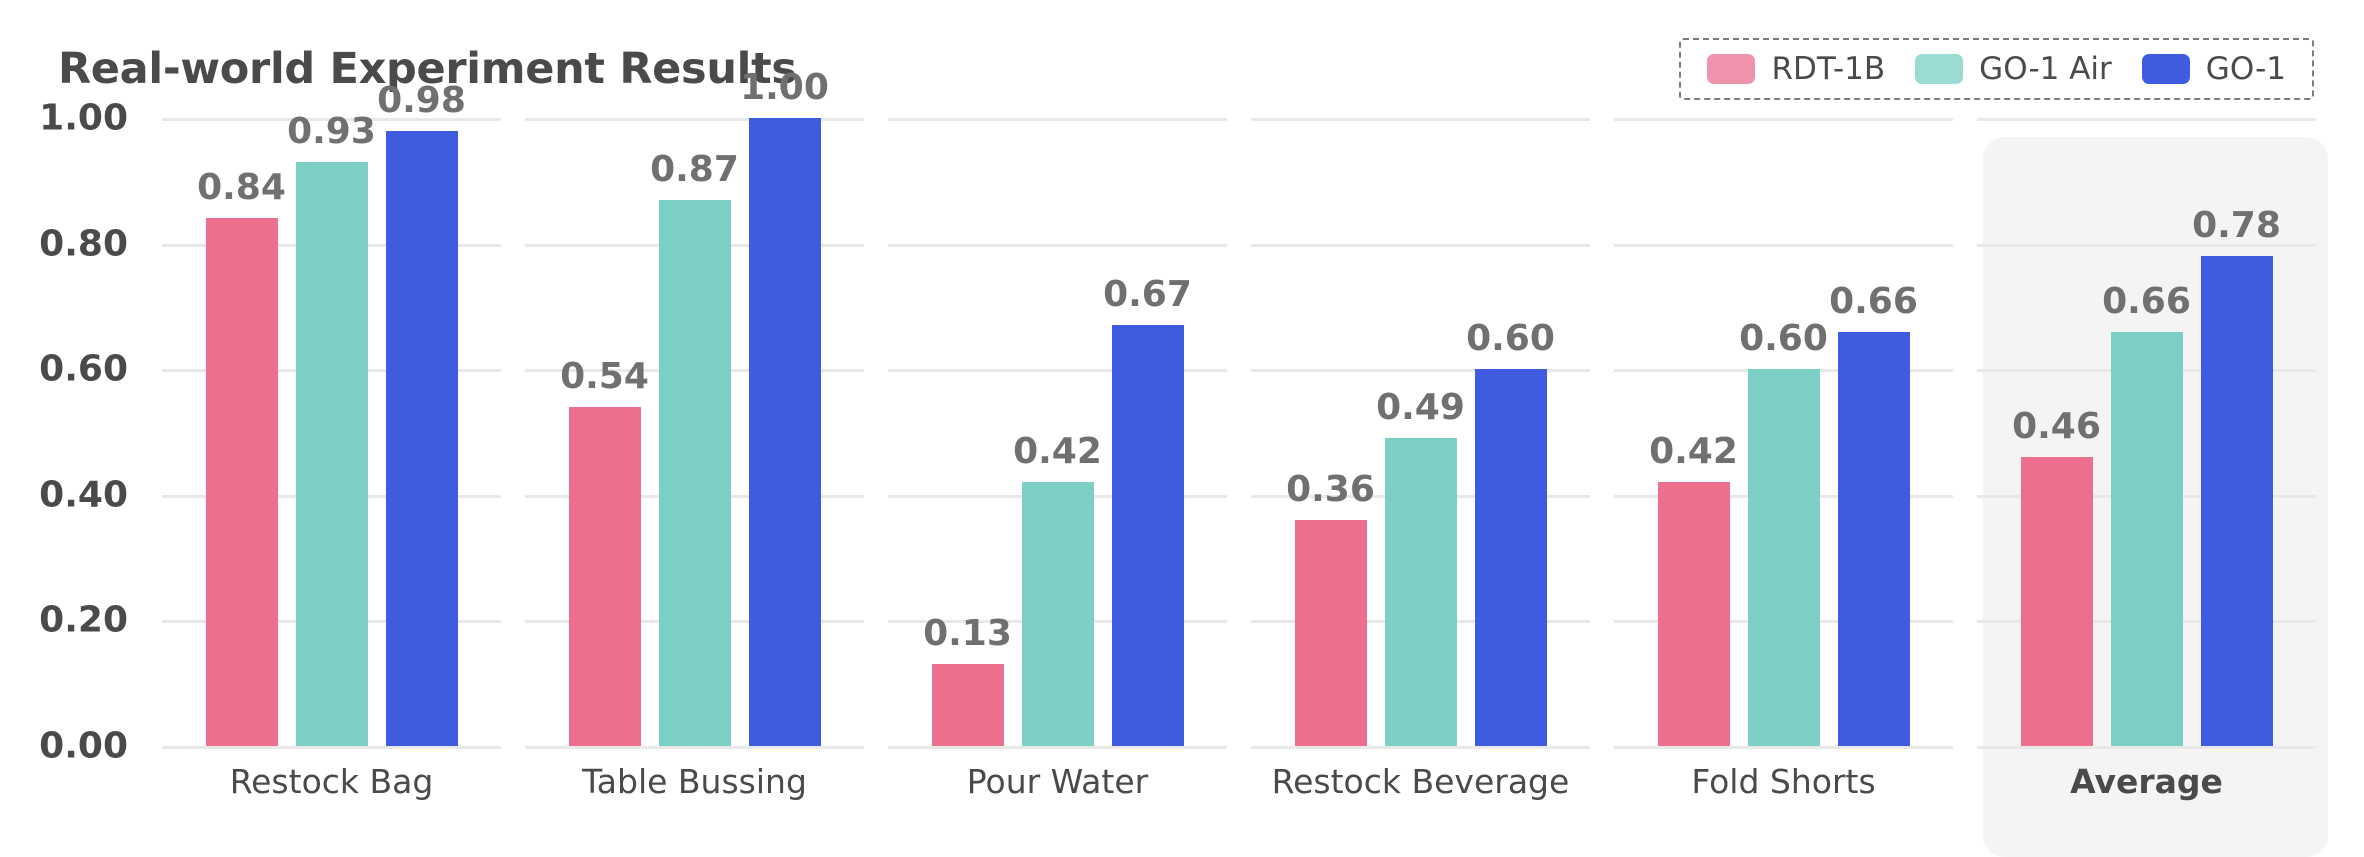 This screenshot has width=2364, height=857. I want to click on bar-group: 0.84 0.93 0.98, so click(331, 414).